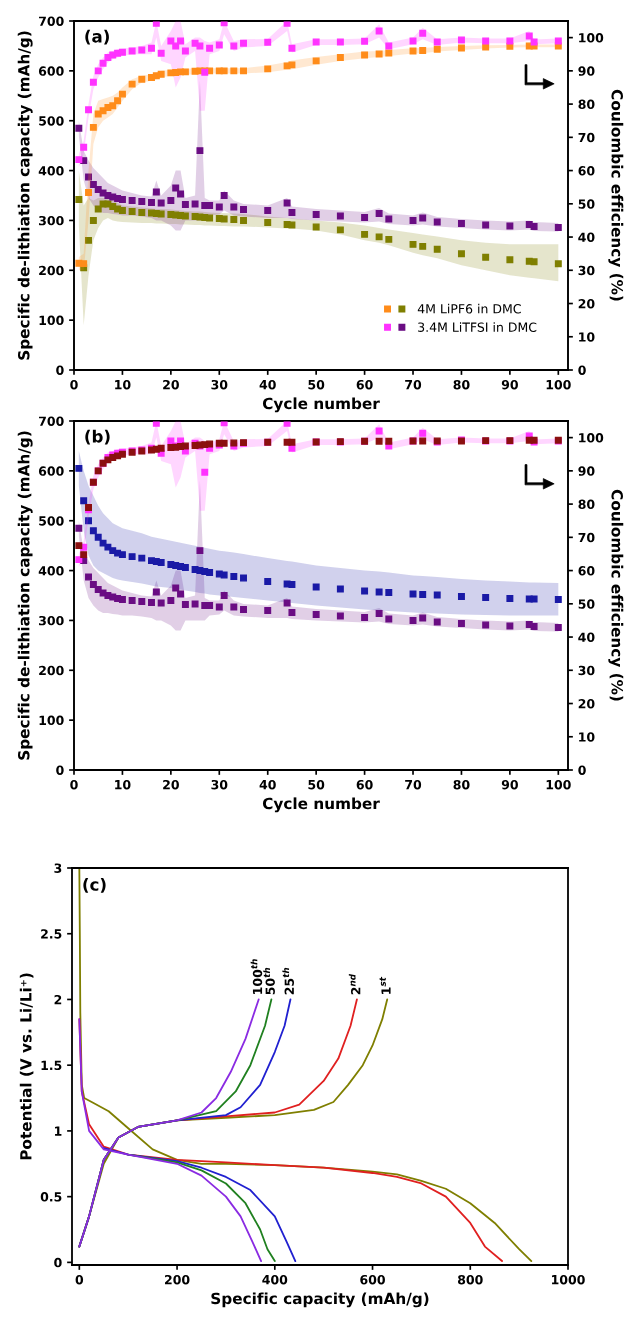 The width and height of the screenshot is (634, 1323). What do you see at coordinates (51, 934) in the screenshot?
I see `y-tick-label: 2.5` at bounding box center [51, 934].